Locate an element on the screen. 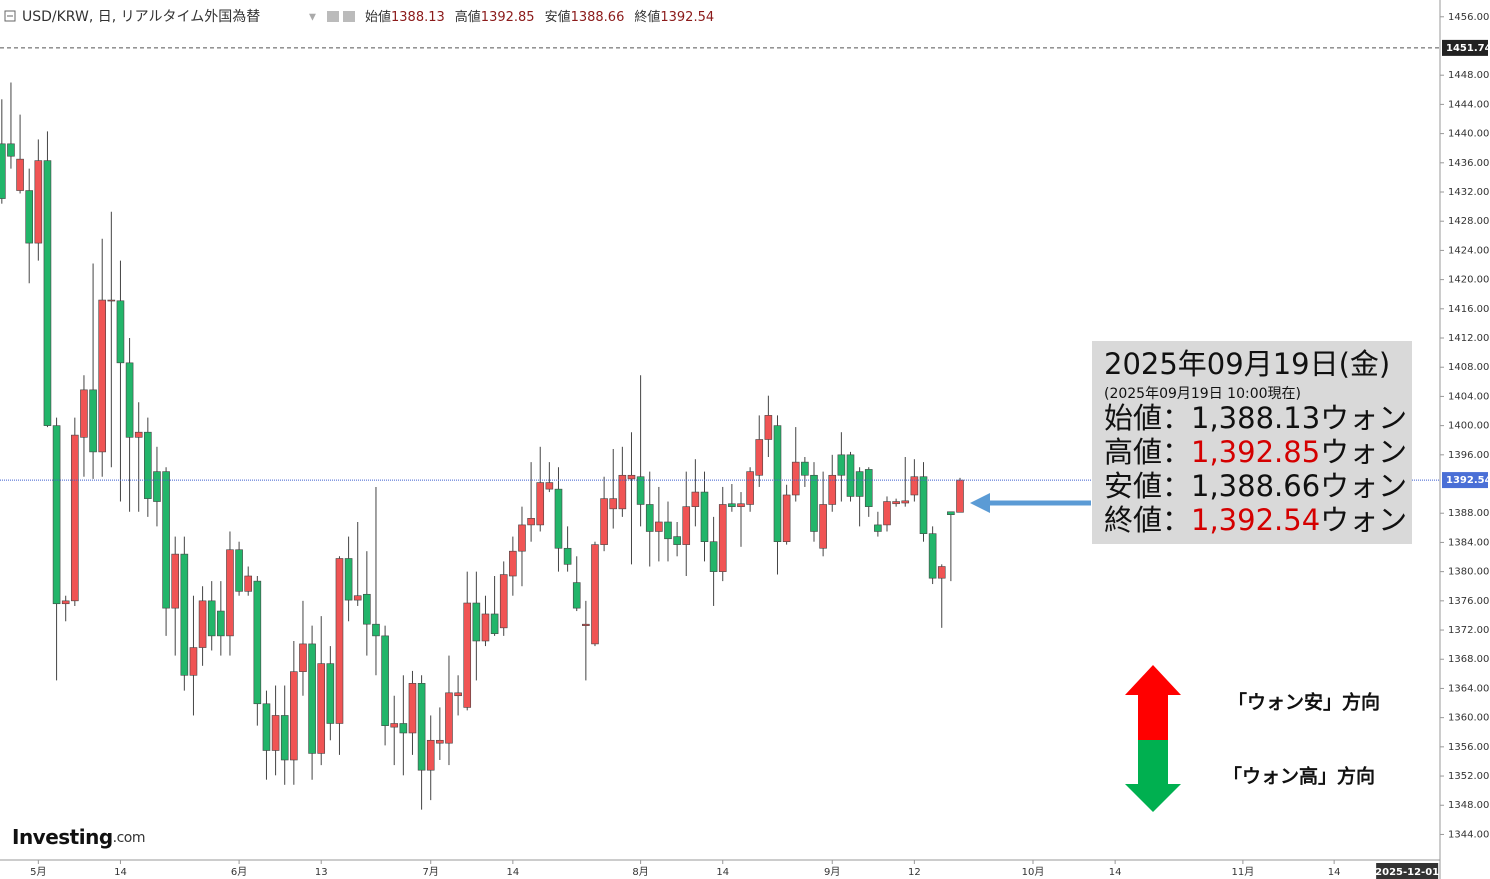  y-tick-label: 1404.00 is located at coordinates (1468, 396).